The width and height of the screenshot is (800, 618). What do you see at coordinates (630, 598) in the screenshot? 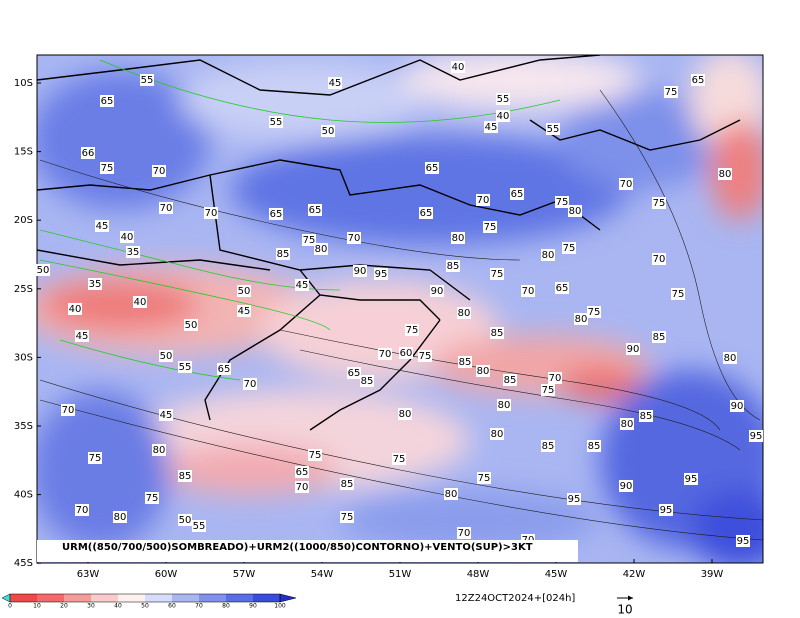
I see `vector-arrow-head` at bounding box center [630, 598].